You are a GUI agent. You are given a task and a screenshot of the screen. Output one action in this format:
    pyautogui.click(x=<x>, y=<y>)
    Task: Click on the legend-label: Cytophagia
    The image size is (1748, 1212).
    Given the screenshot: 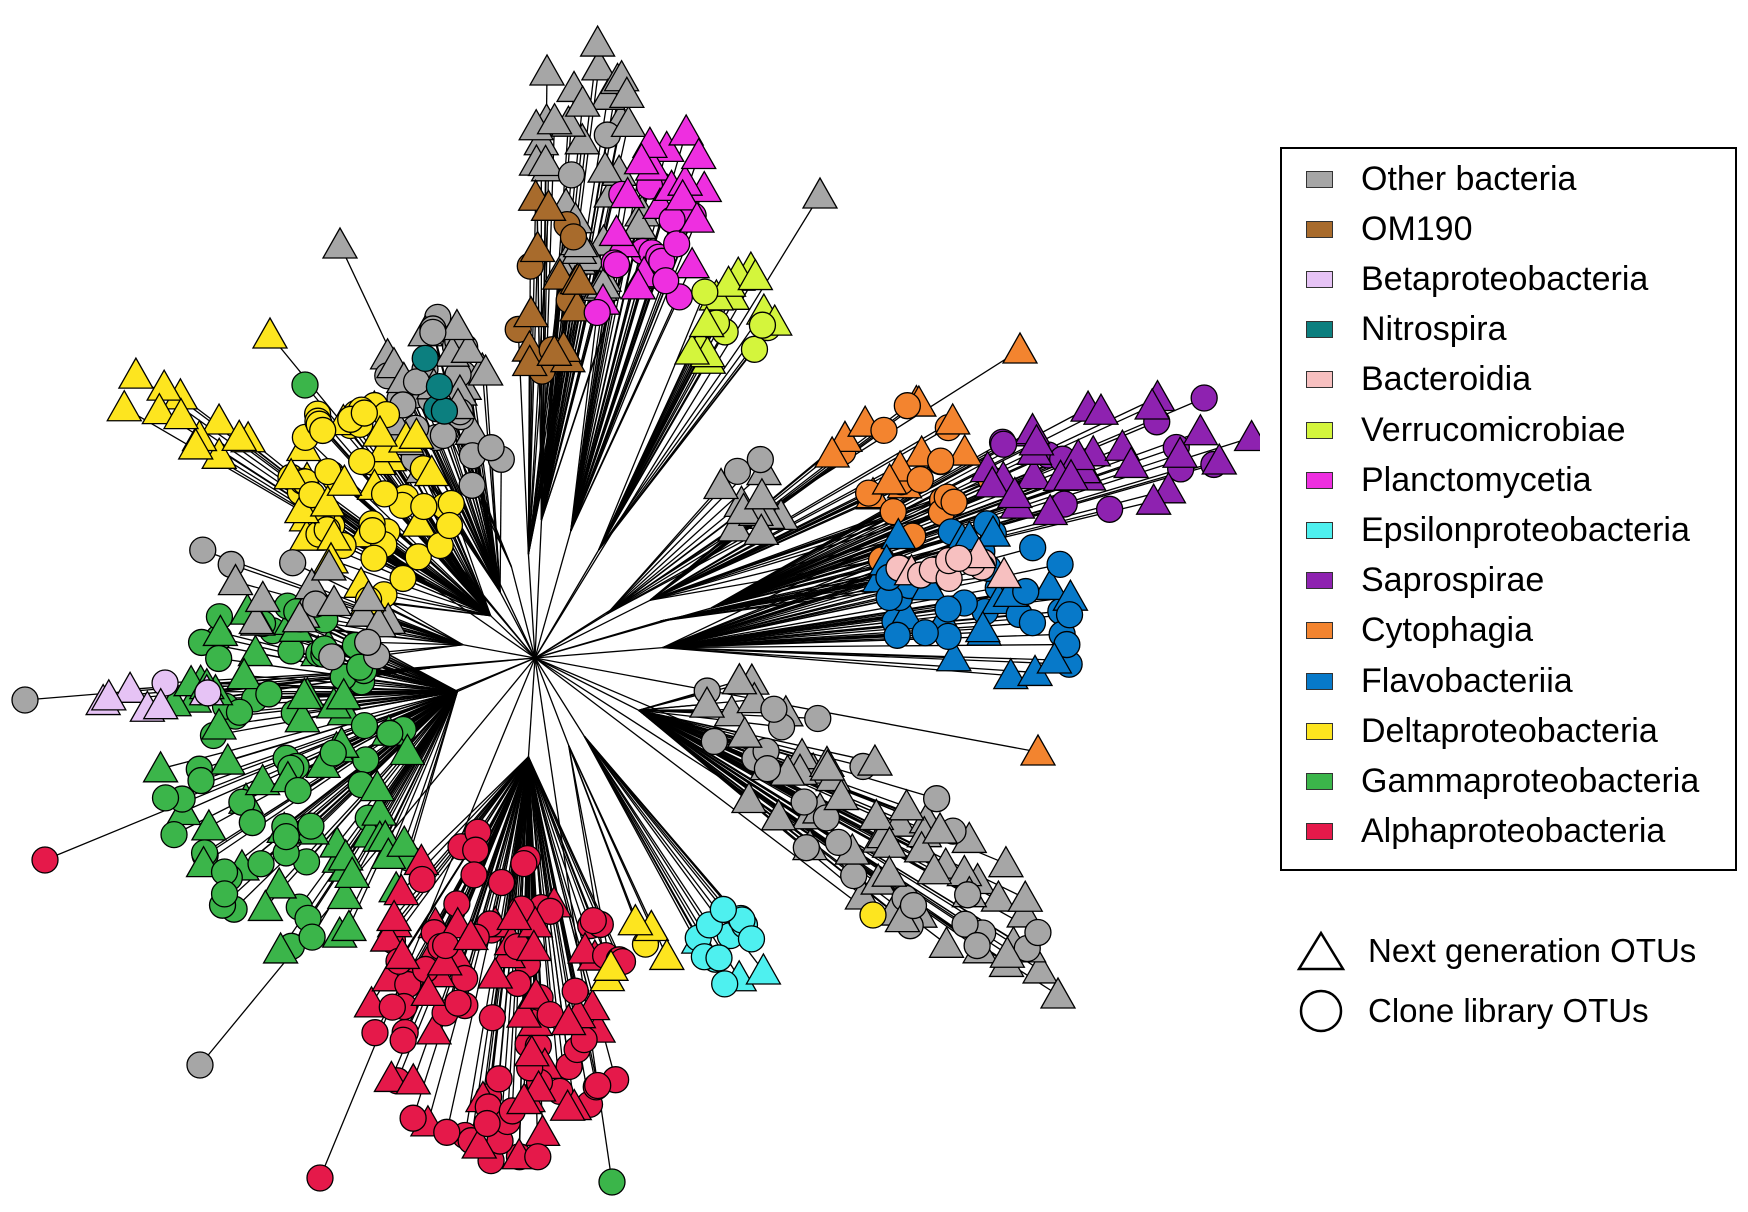 What is the action you would take?
    pyautogui.click(x=1447, y=630)
    